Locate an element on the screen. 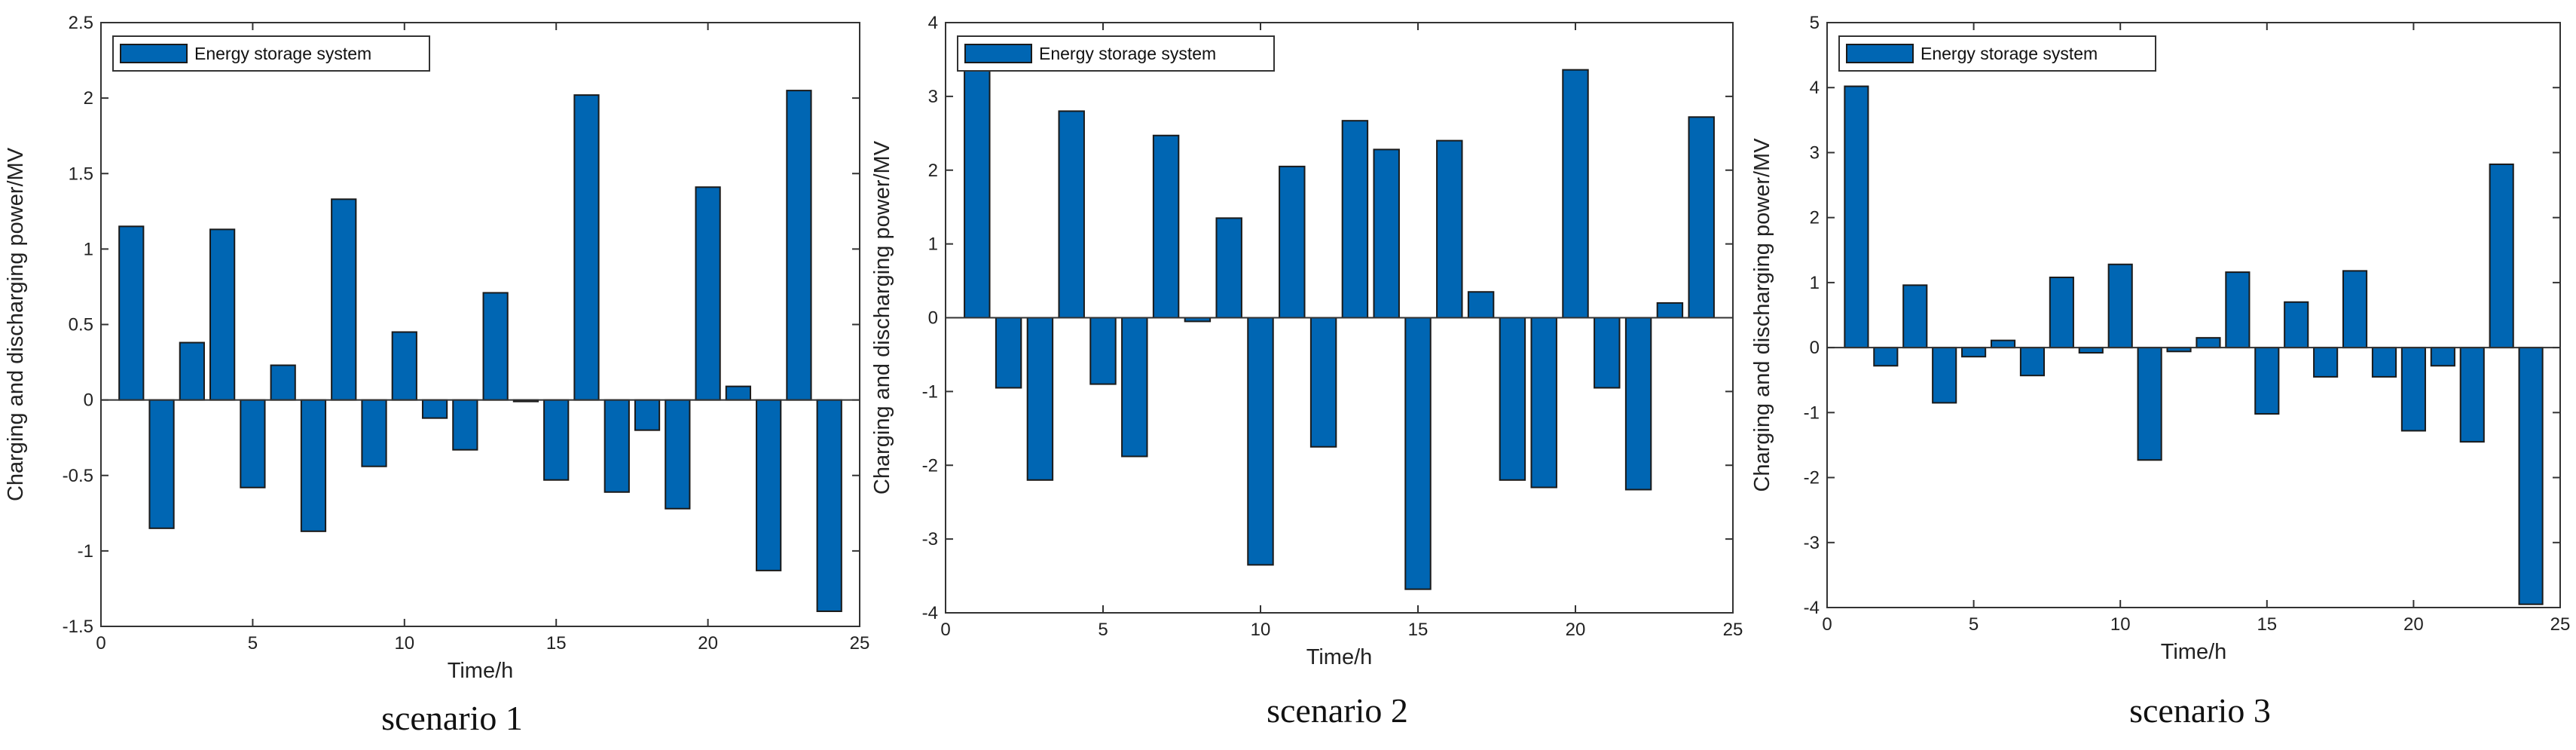  y-tick-label: -2 is located at coordinates (1812, 478).